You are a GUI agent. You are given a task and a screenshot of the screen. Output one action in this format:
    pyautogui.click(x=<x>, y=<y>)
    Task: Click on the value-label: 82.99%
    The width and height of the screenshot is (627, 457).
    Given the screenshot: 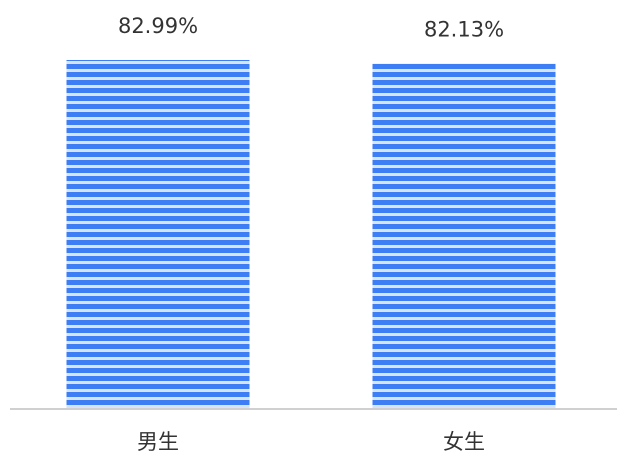 What is the action you would take?
    pyautogui.click(x=158, y=26)
    